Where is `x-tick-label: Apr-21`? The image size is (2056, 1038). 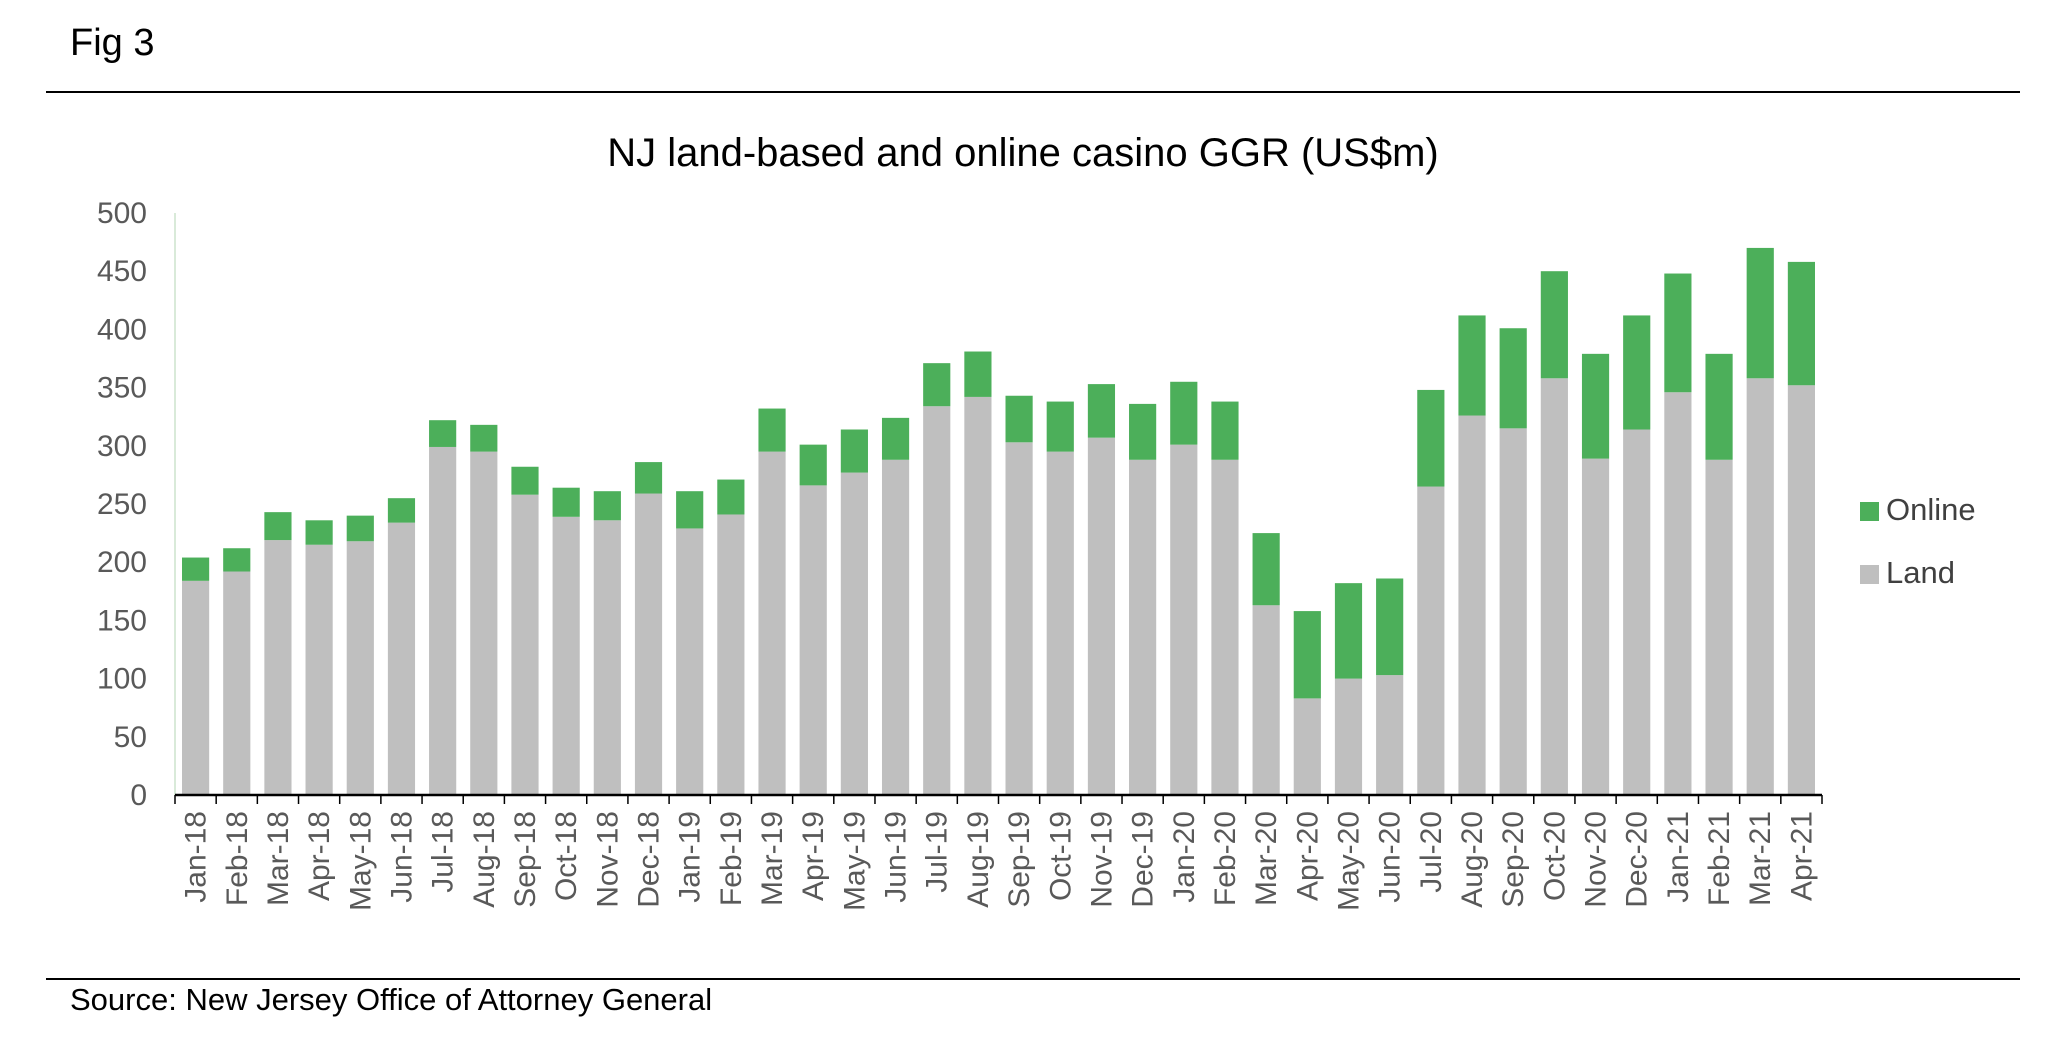 x-tick-label: Apr-21 is located at coordinates (1801, 856).